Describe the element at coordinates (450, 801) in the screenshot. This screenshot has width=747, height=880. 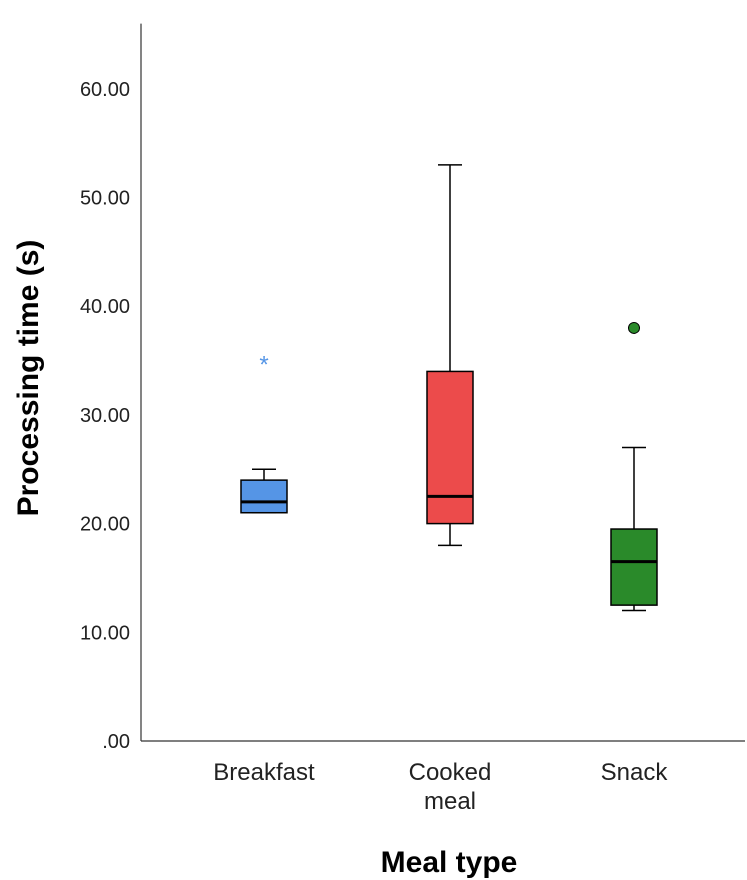
I see `x-tick-label: meal` at that location.